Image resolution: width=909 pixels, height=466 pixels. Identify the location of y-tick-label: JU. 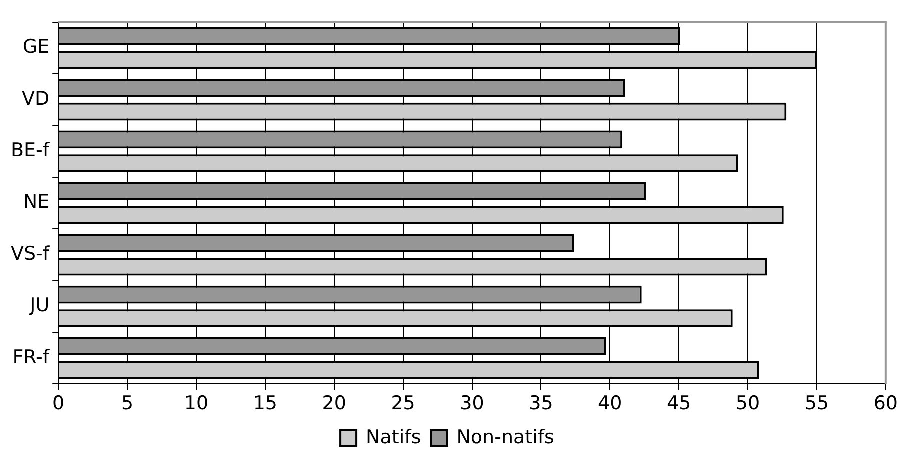
(39, 305).